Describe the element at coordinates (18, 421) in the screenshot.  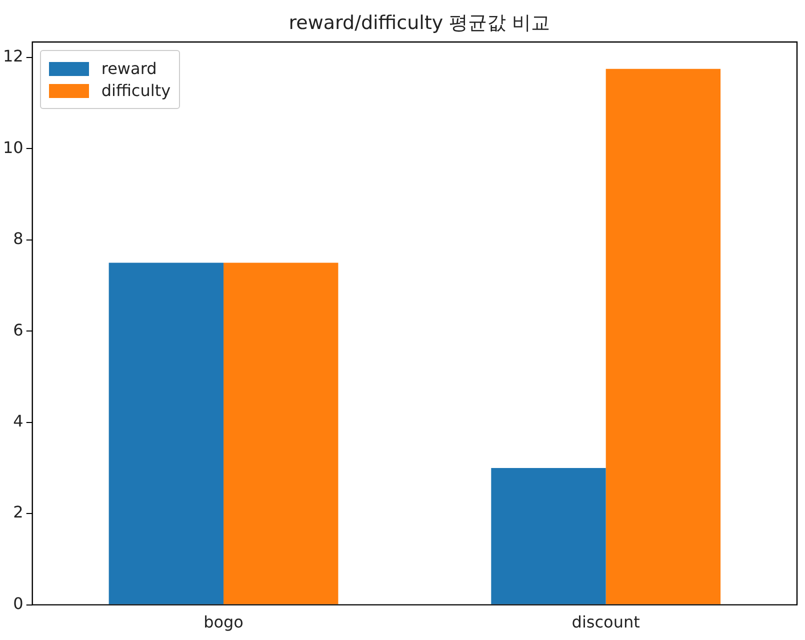
I see `y-tick-label: 4` at that location.